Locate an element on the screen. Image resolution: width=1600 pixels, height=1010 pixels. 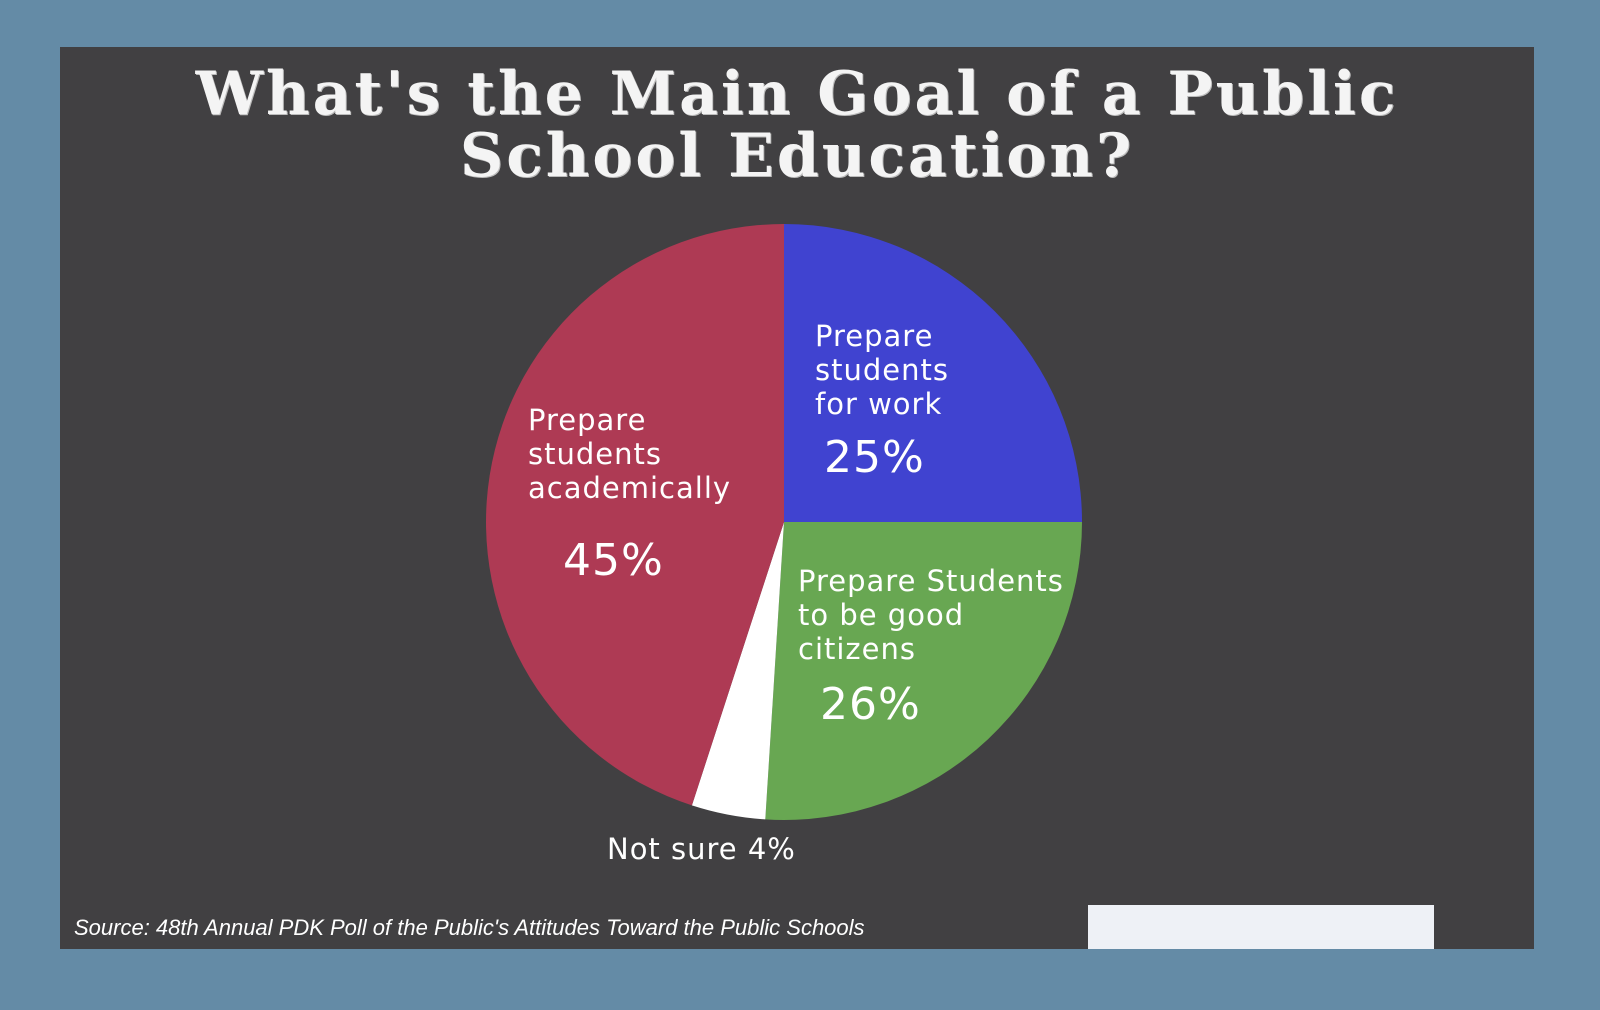
slice-value-academic: 45% is located at coordinates (613, 560).